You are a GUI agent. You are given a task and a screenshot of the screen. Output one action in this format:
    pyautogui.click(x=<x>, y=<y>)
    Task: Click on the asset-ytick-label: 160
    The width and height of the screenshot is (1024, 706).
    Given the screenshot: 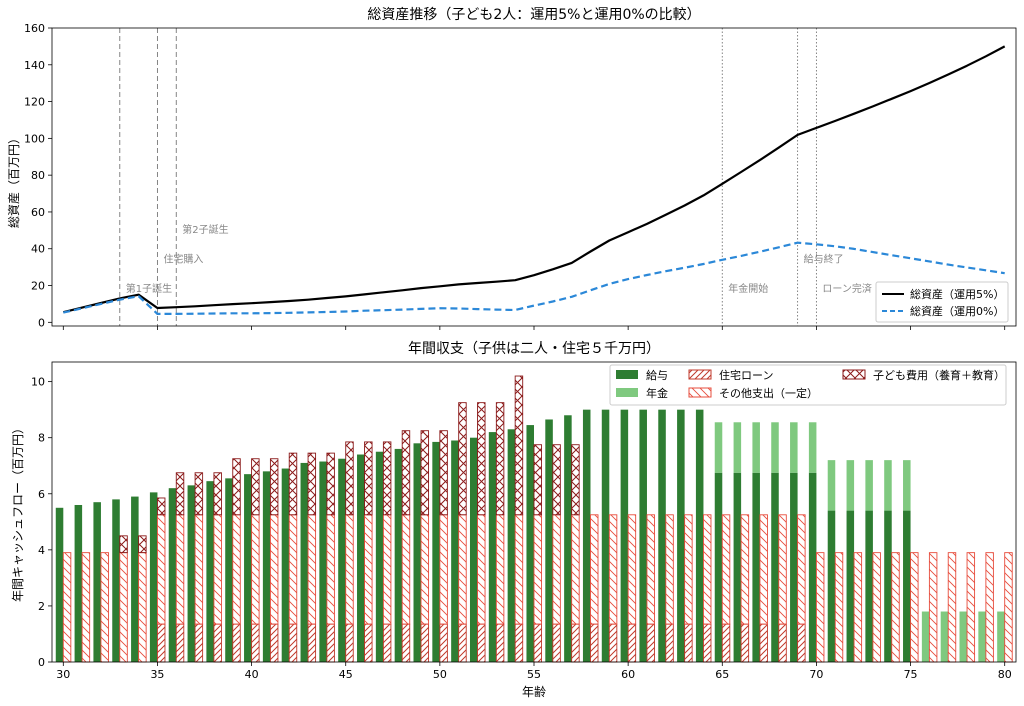 What is the action you would take?
    pyautogui.click(x=34, y=28)
    